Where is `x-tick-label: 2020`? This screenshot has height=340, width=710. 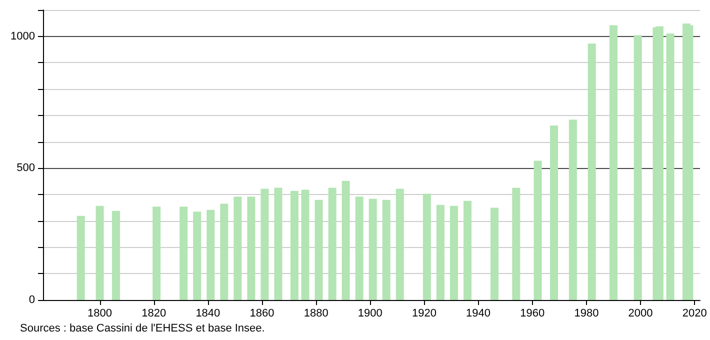 x-tick-label: 2020 is located at coordinates (694, 314).